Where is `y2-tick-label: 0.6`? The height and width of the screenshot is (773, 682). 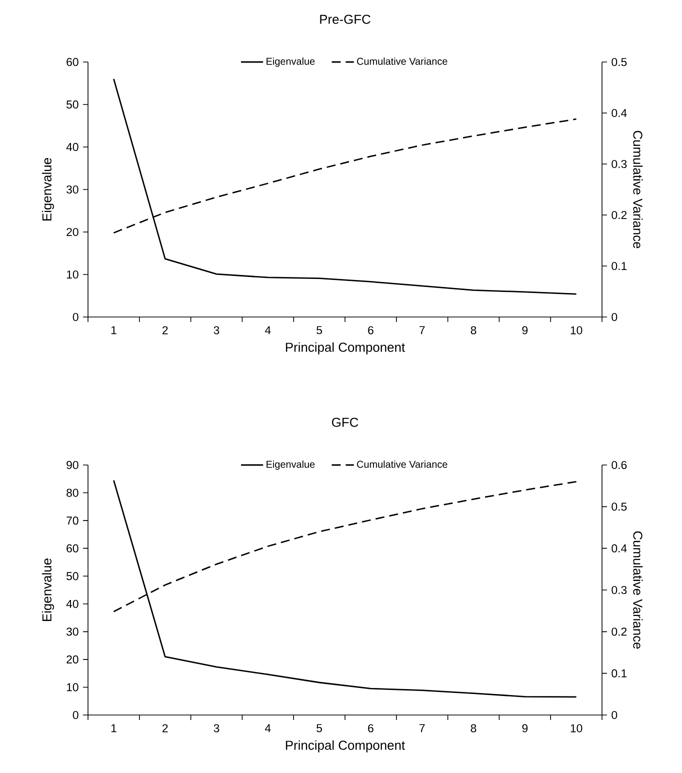 y2-tick-label: 0.6 is located at coordinates (619, 465).